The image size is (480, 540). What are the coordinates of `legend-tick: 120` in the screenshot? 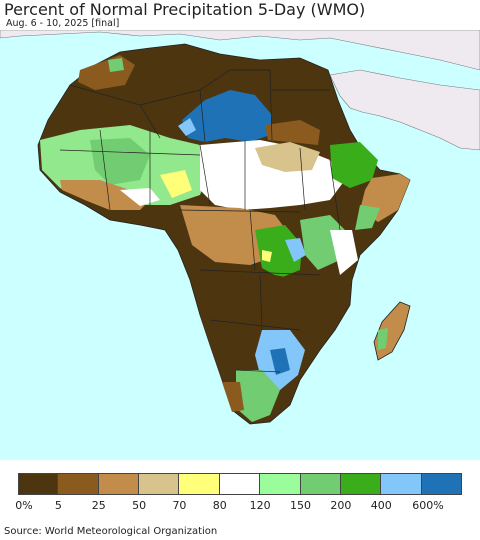 It's located at (260, 505).